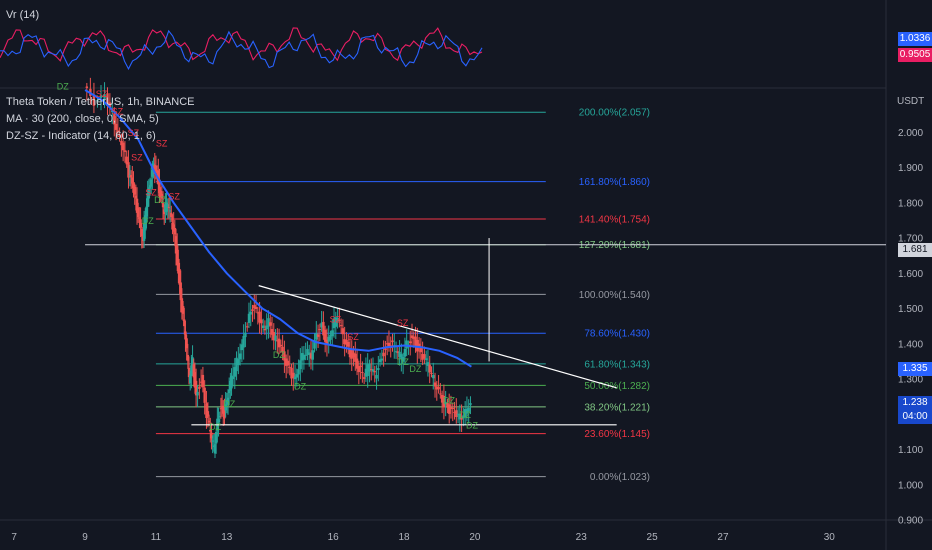 This screenshot has height=550, width=932. What do you see at coordinates (915, 39) in the screenshot?
I see `vr-value-blue-badge: 1.0336` at bounding box center [915, 39].